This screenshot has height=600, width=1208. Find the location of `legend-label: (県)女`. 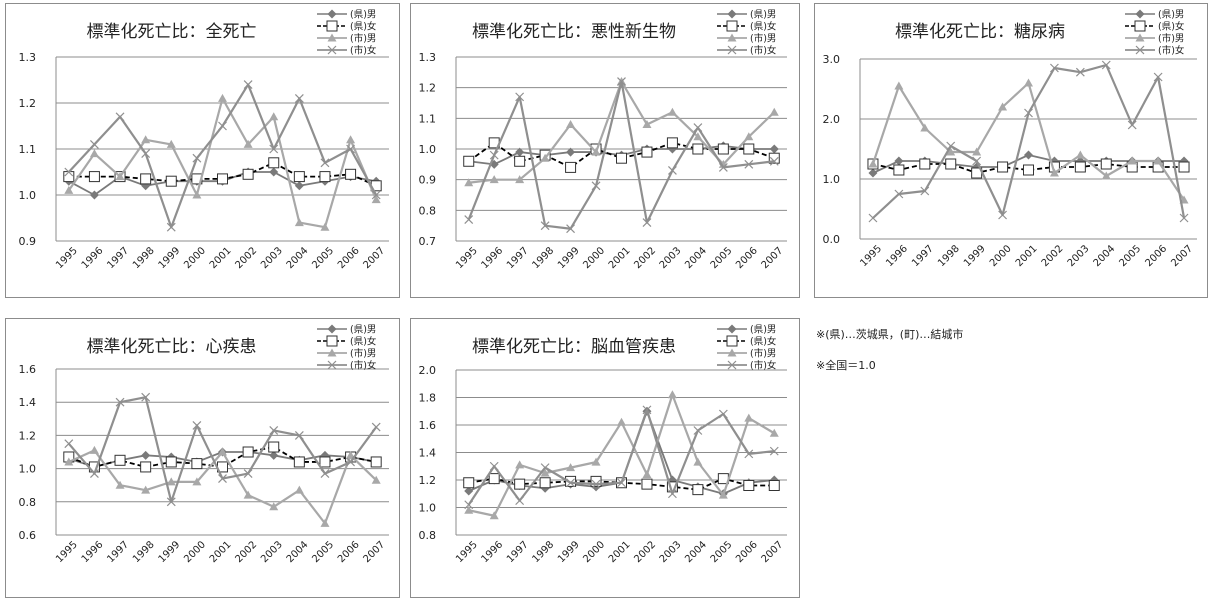

legend-label: (県)女 is located at coordinates (363, 342).